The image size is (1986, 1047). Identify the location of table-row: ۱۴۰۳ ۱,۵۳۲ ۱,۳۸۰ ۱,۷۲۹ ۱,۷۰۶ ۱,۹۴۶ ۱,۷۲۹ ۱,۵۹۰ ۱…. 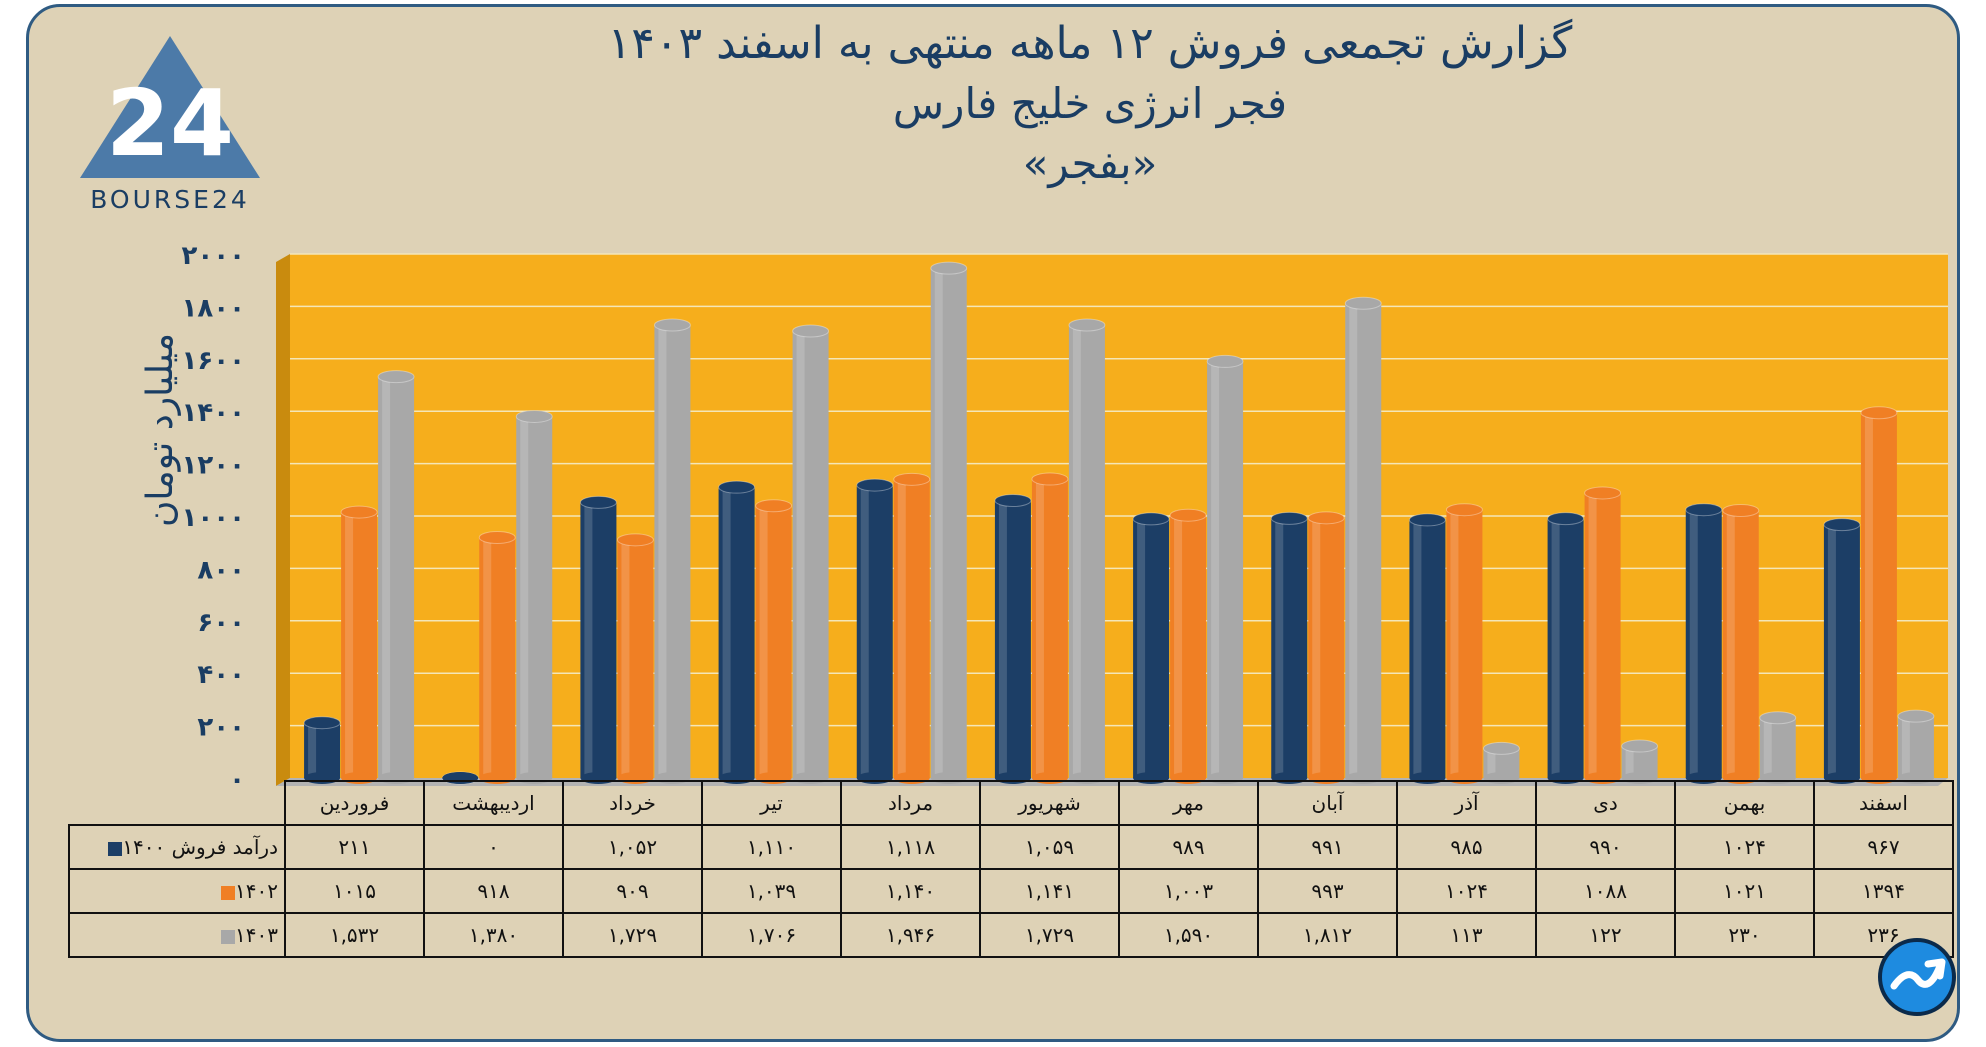
(1011, 935).